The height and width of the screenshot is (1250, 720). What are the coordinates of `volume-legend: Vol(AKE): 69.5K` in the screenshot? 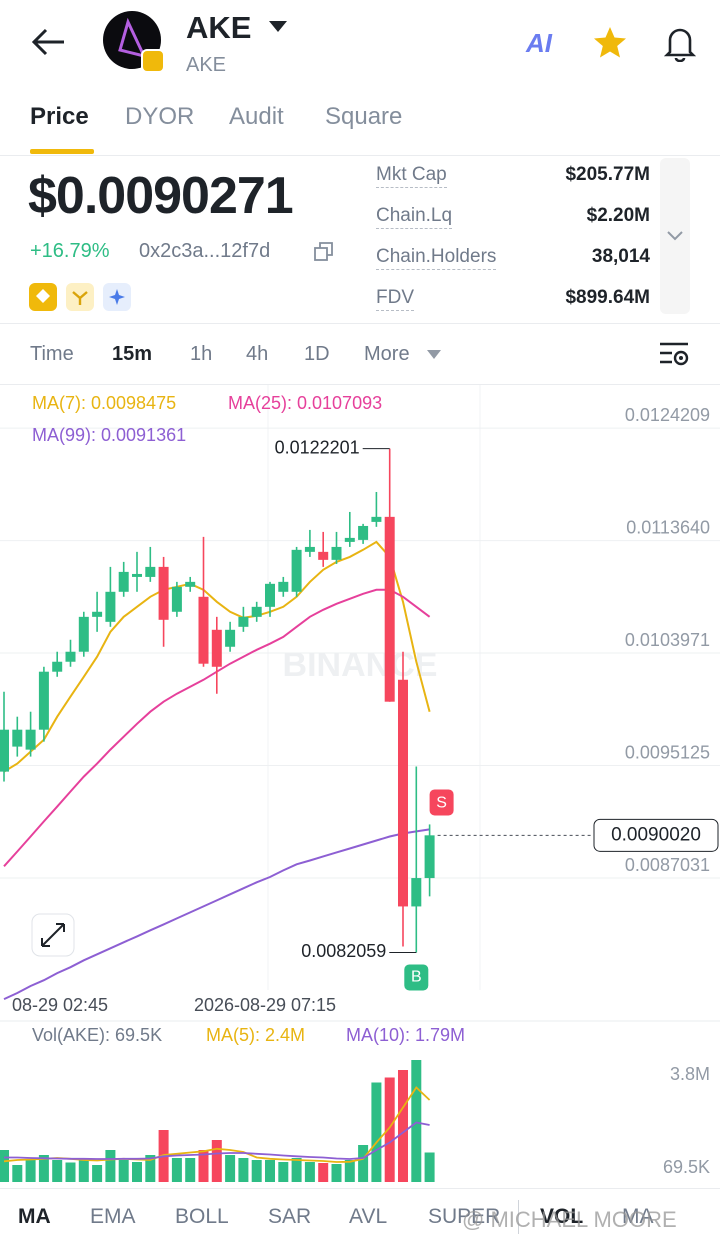 It's located at (97, 1035).